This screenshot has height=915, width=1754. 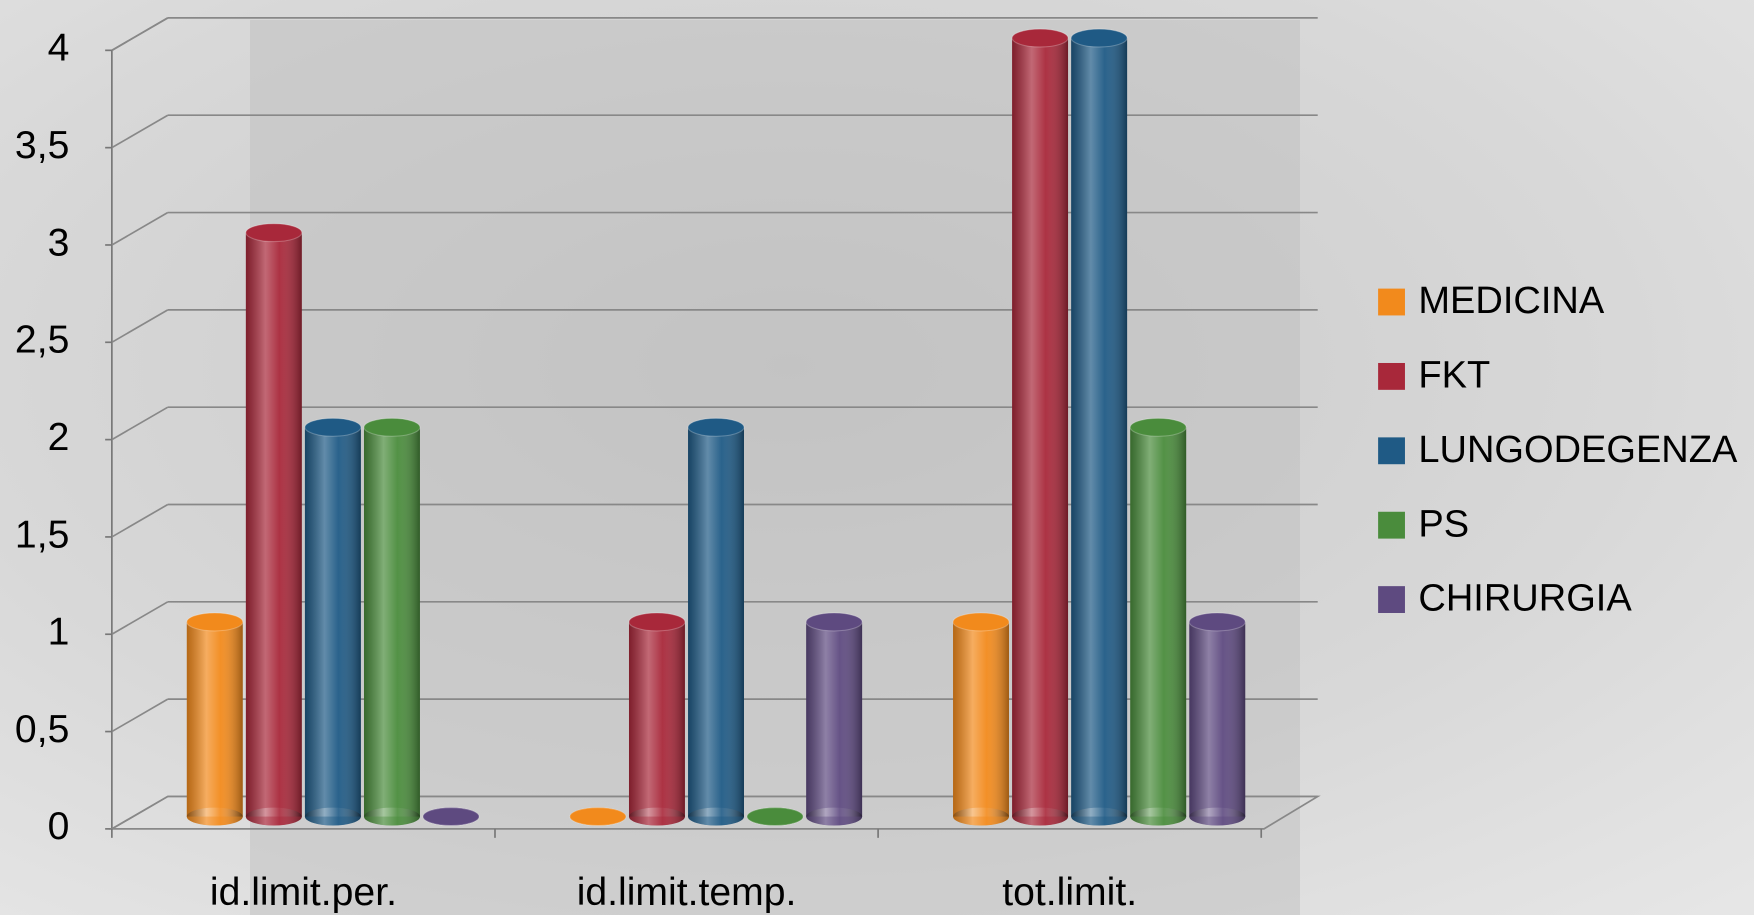 I want to click on legend-label: MEDICINA, so click(x=1511, y=301).